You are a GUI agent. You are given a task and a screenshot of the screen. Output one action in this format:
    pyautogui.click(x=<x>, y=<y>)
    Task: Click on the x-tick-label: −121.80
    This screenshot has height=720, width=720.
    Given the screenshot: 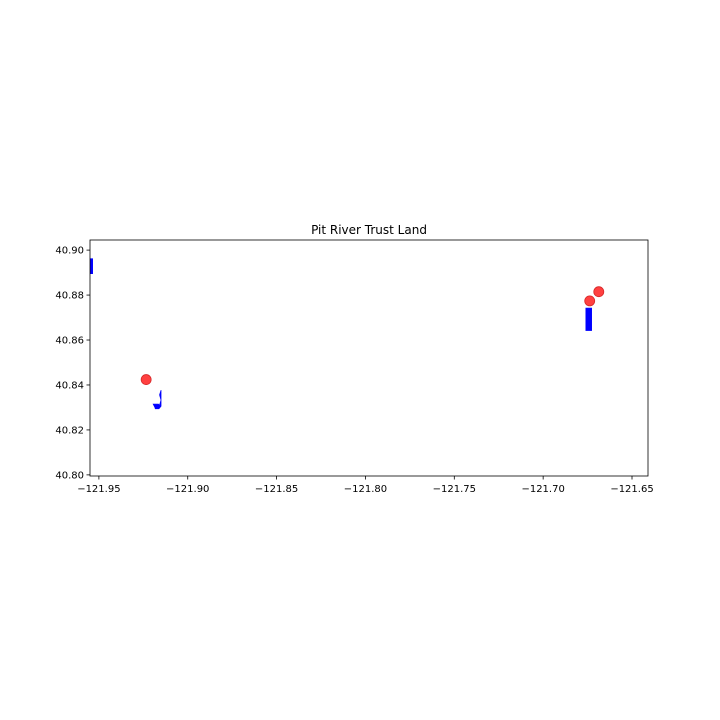 What is the action you would take?
    pyautogui.click(x=365, y=489)
    